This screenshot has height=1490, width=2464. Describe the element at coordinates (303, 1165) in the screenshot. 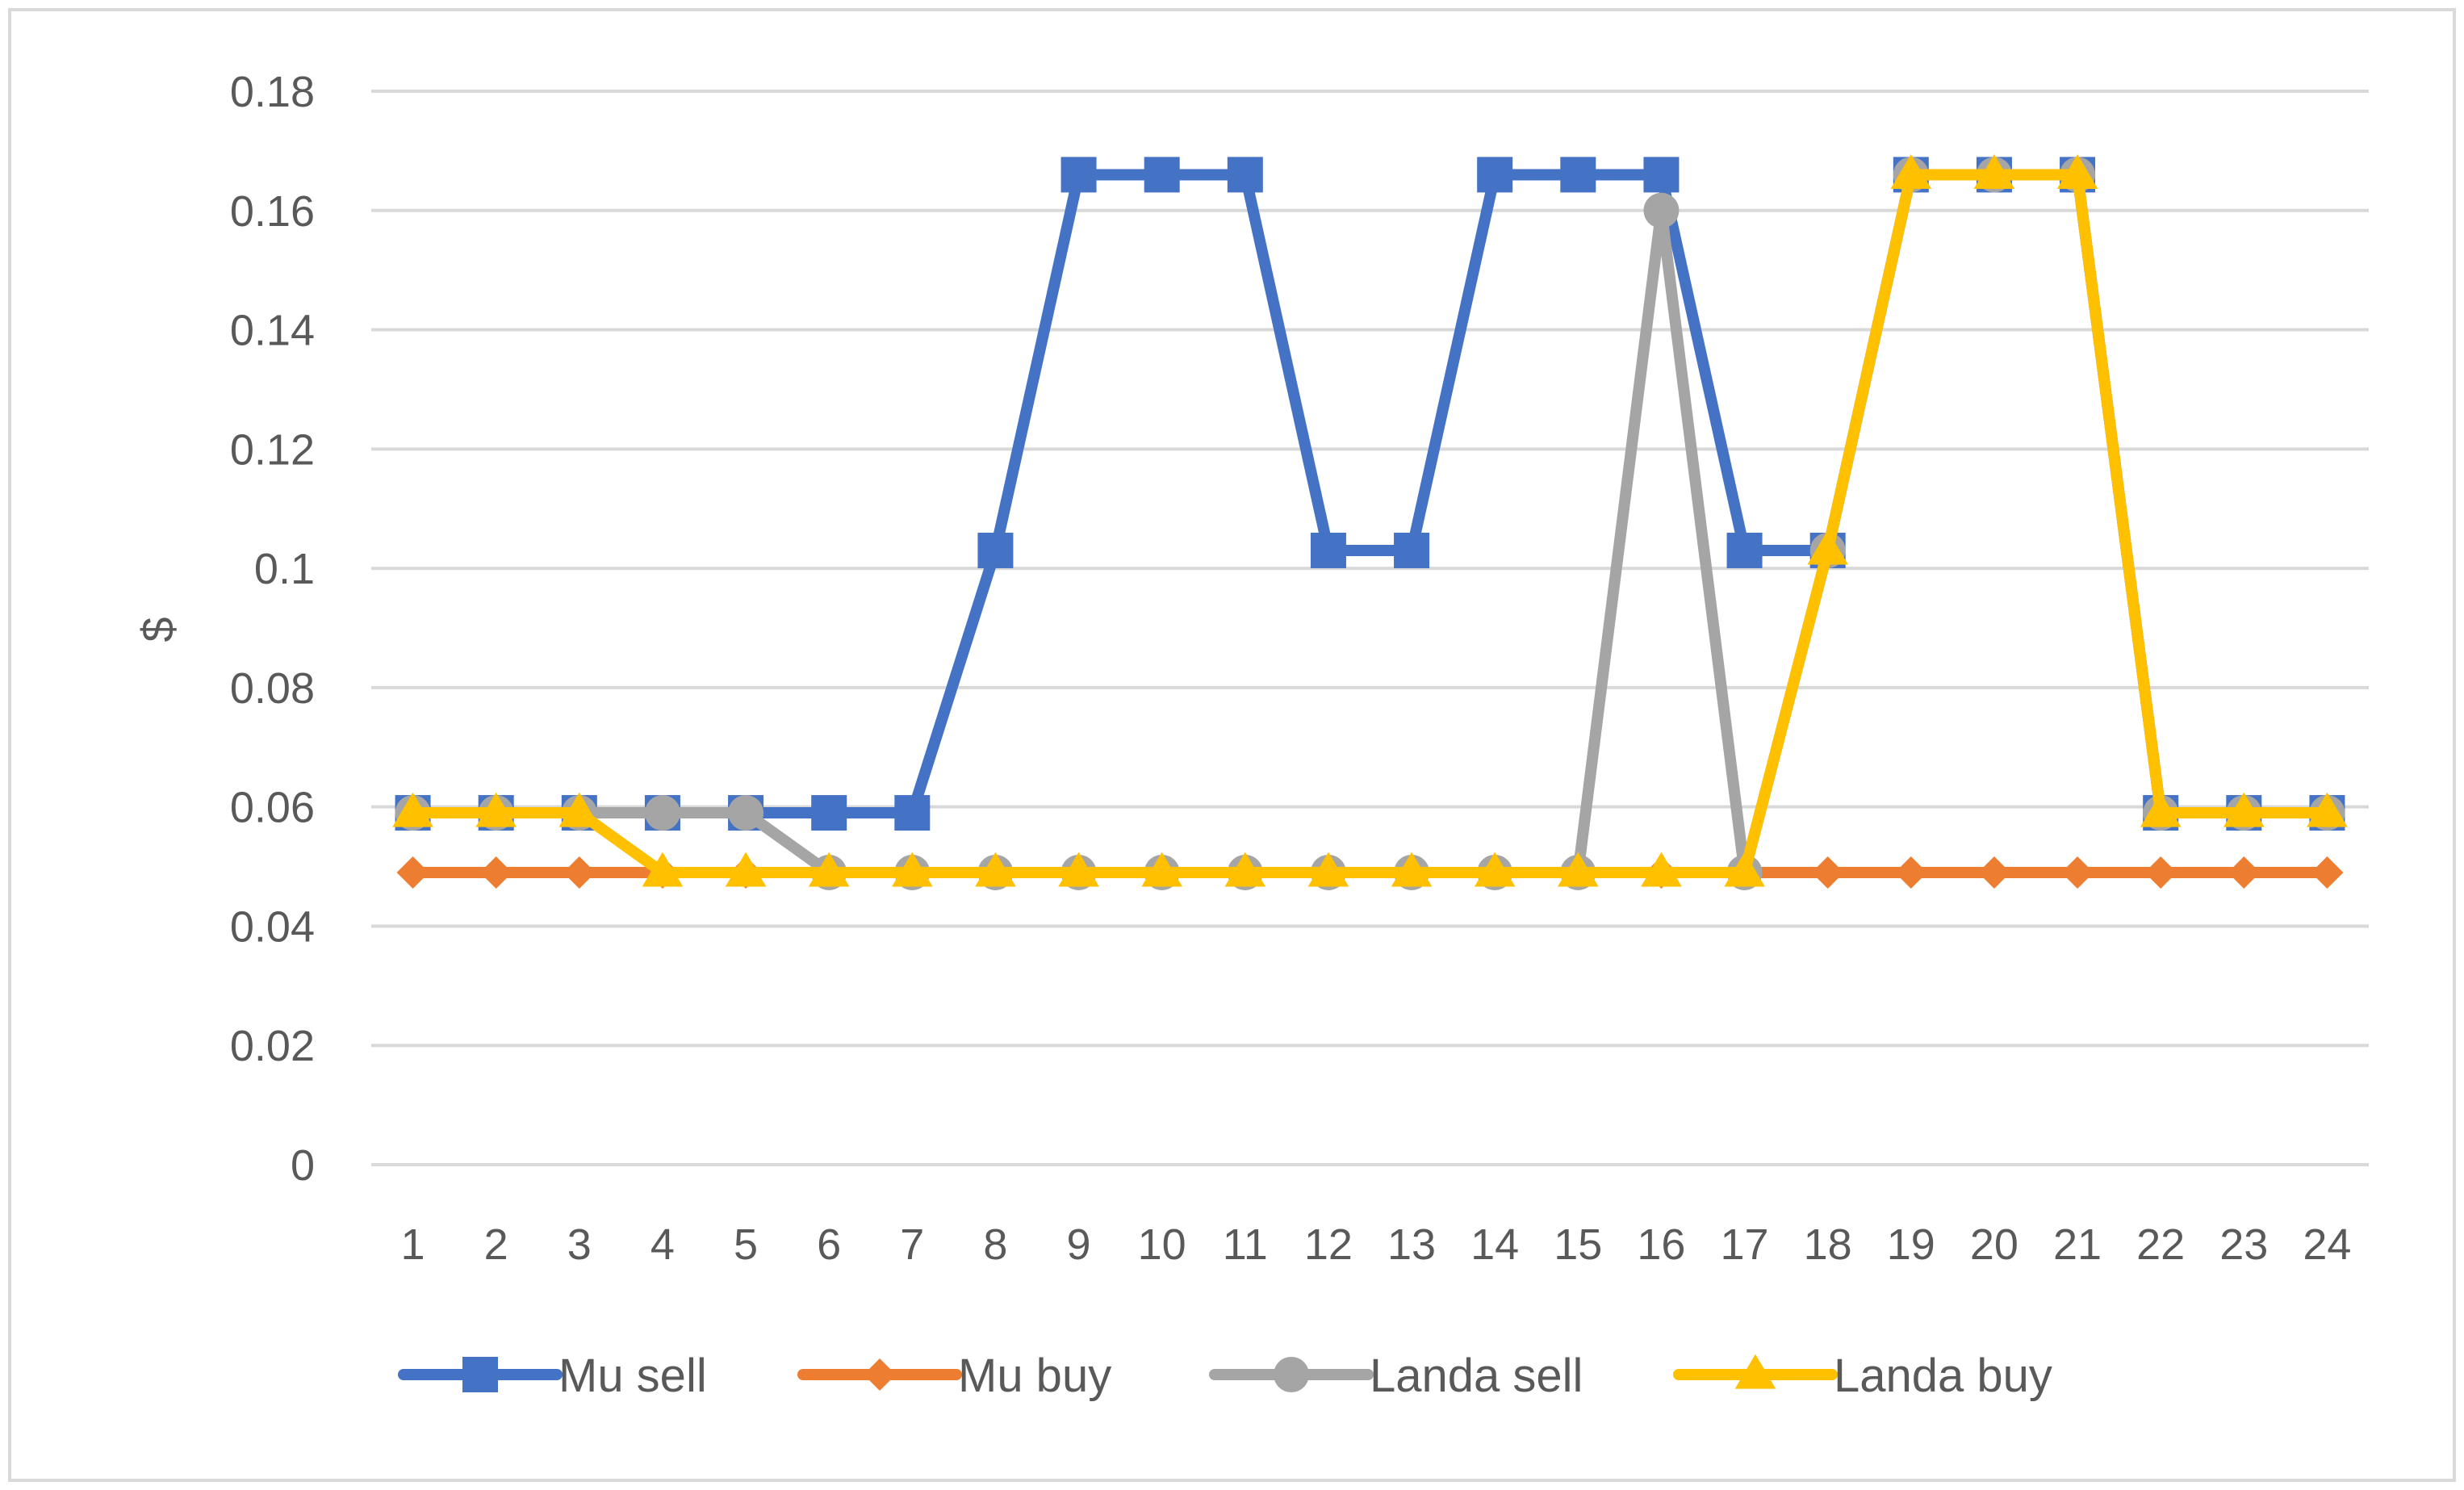

I see `y-tick-label: 0` at that location.